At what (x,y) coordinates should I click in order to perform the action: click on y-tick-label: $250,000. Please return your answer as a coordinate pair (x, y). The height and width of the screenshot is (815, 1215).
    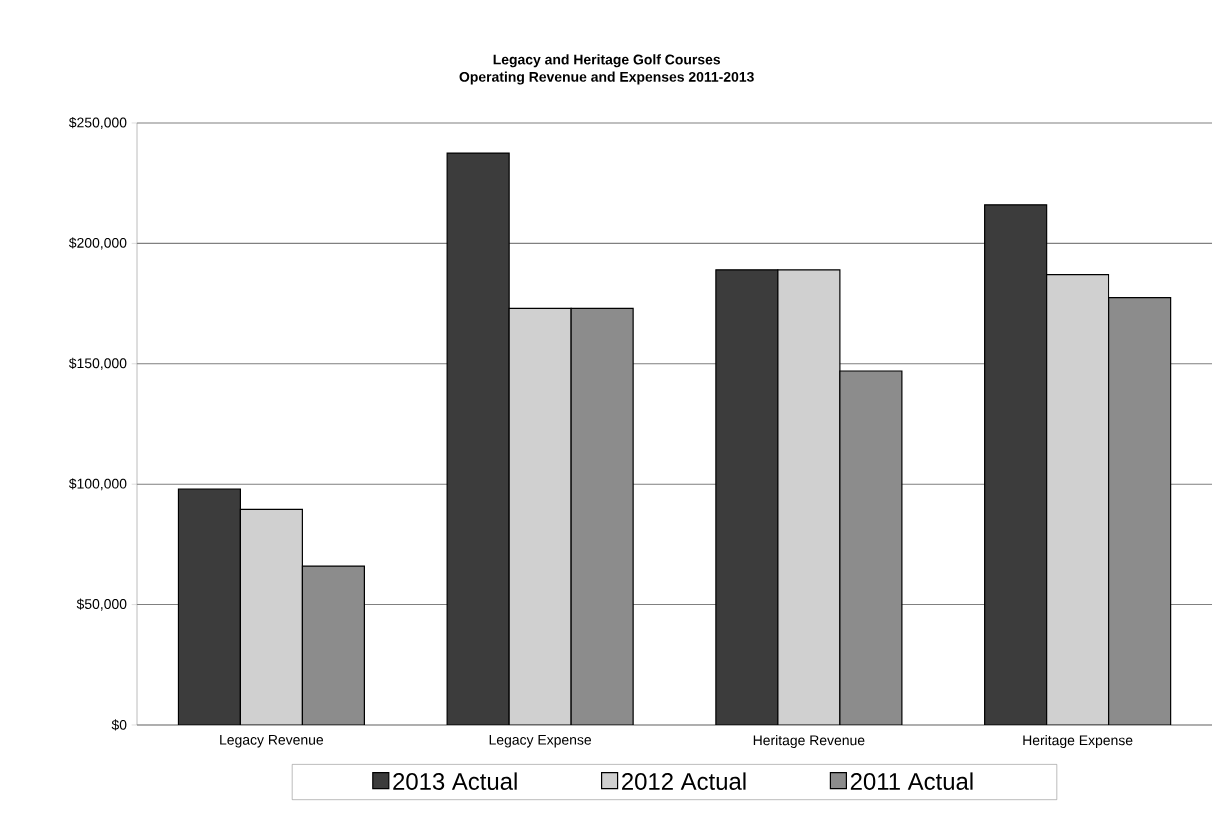
    Looking at the image, I should click on (97, 123).